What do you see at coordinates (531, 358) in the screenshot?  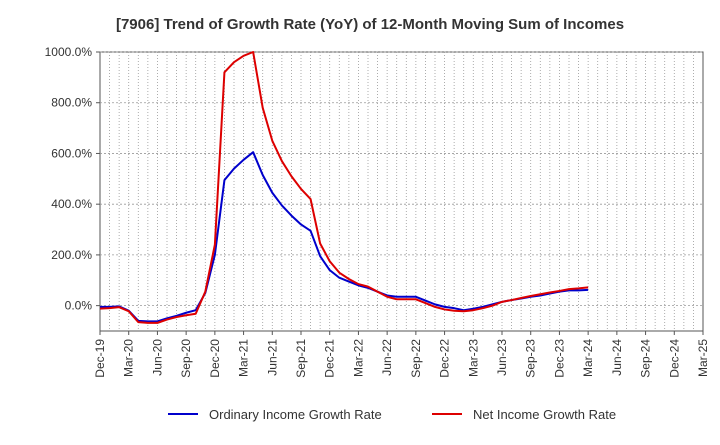 I see `x-tick-label: Sep-23` at bounding box center [531, 358].